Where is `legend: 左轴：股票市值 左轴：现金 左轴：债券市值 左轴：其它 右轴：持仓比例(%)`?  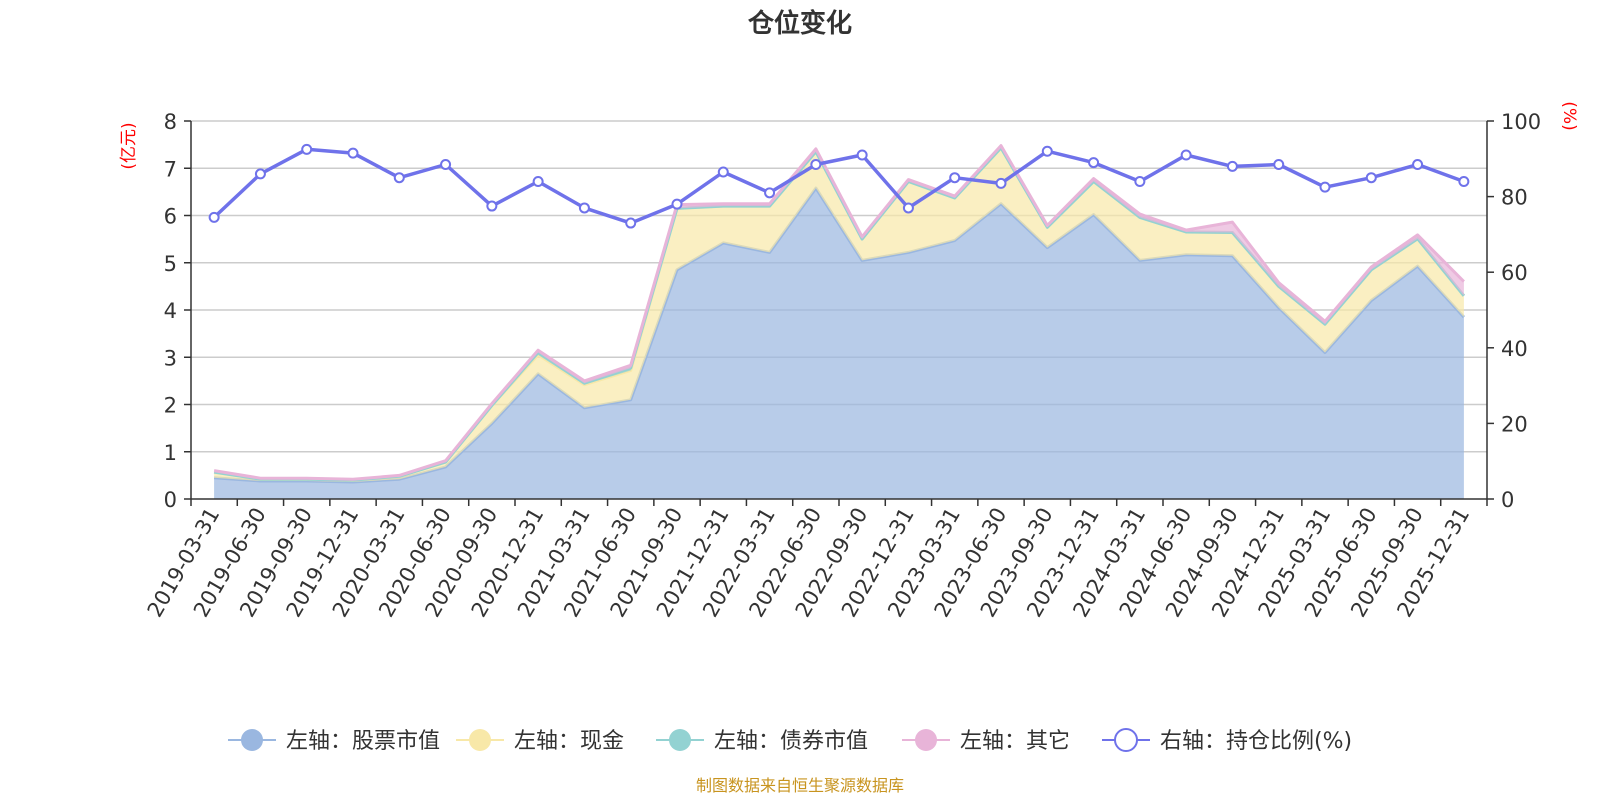 legend: 左轴：股票市值 左轴：现金 左轴：债券市值 左轴：其它 右轴：持仓比例(%) is located at coordinates (790, 741).